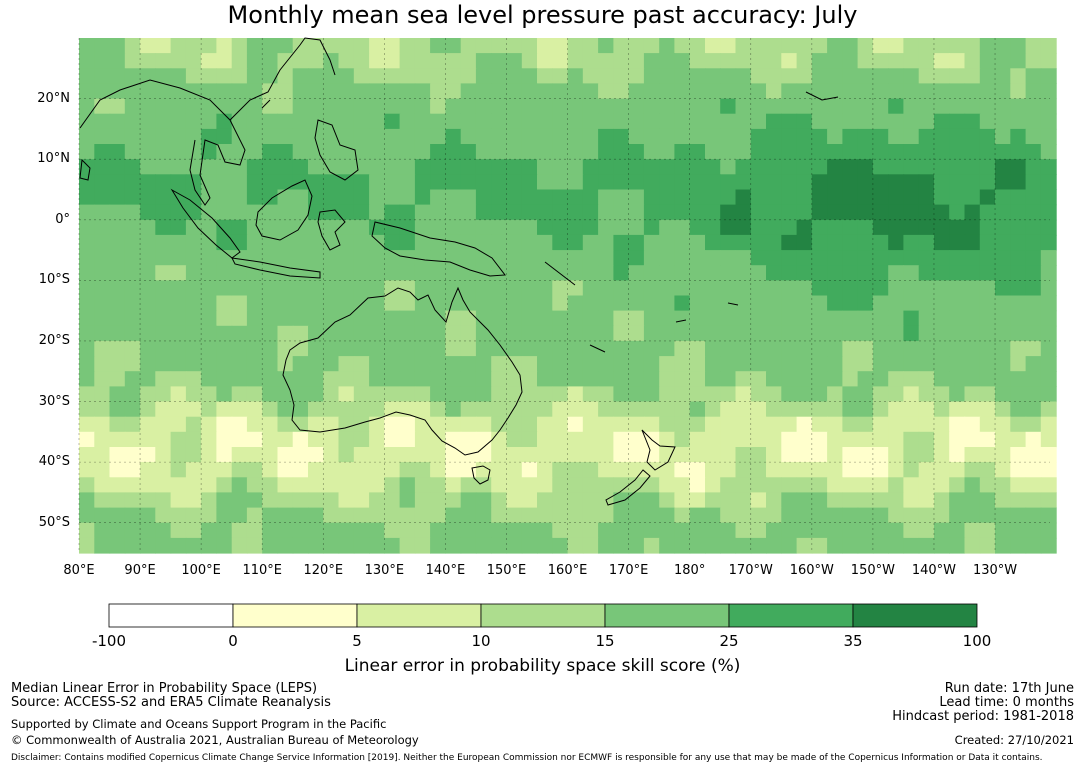 The height and width of the screenshot is (770, 1085). What do you see at coordinates (658, 450) in the screenshot?
I see `new-zealand-north-coastline` at bounding box center [658, 450].